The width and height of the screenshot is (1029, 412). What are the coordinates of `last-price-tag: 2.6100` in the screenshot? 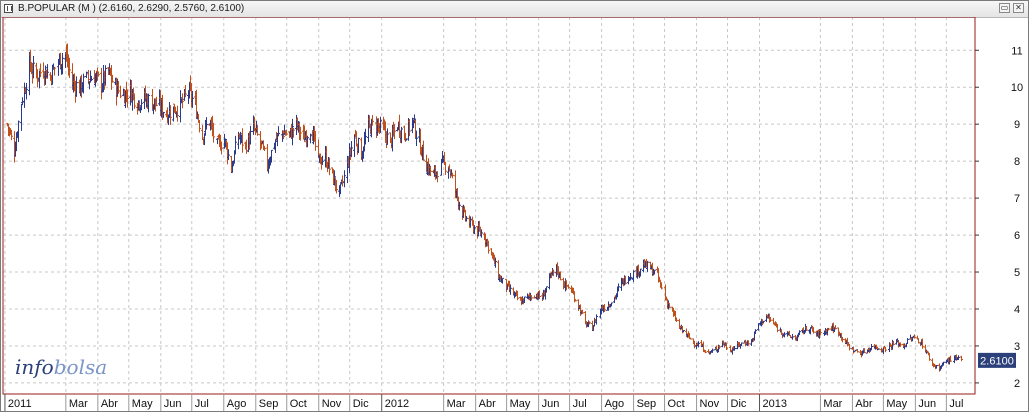 It's located at (997, 360).